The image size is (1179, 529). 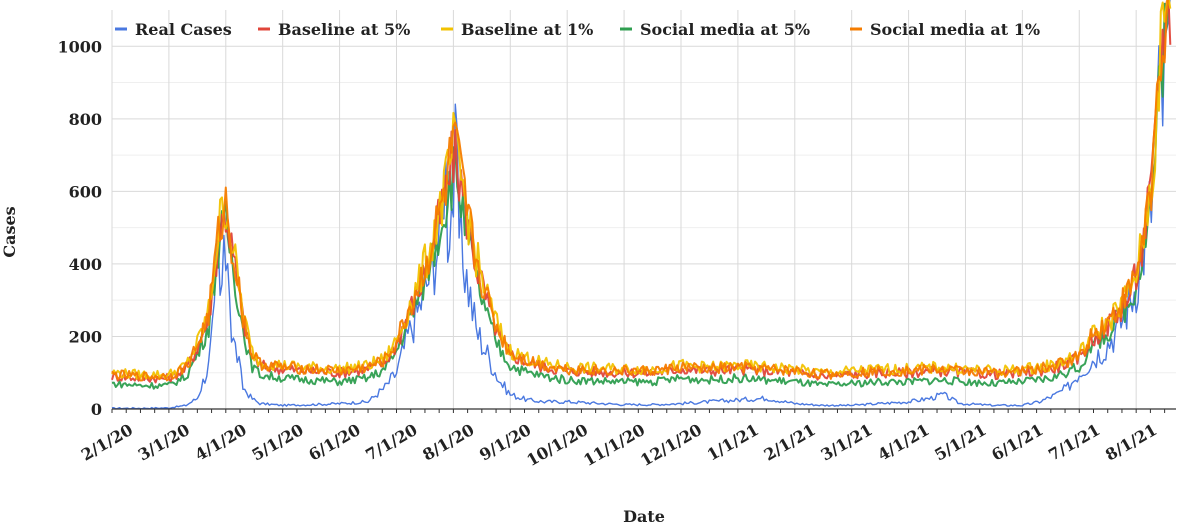 What do you see at coordinates (85, 191) in the screenshot?
I see `y-tick-label: 600` at bounding box center [85, 191].